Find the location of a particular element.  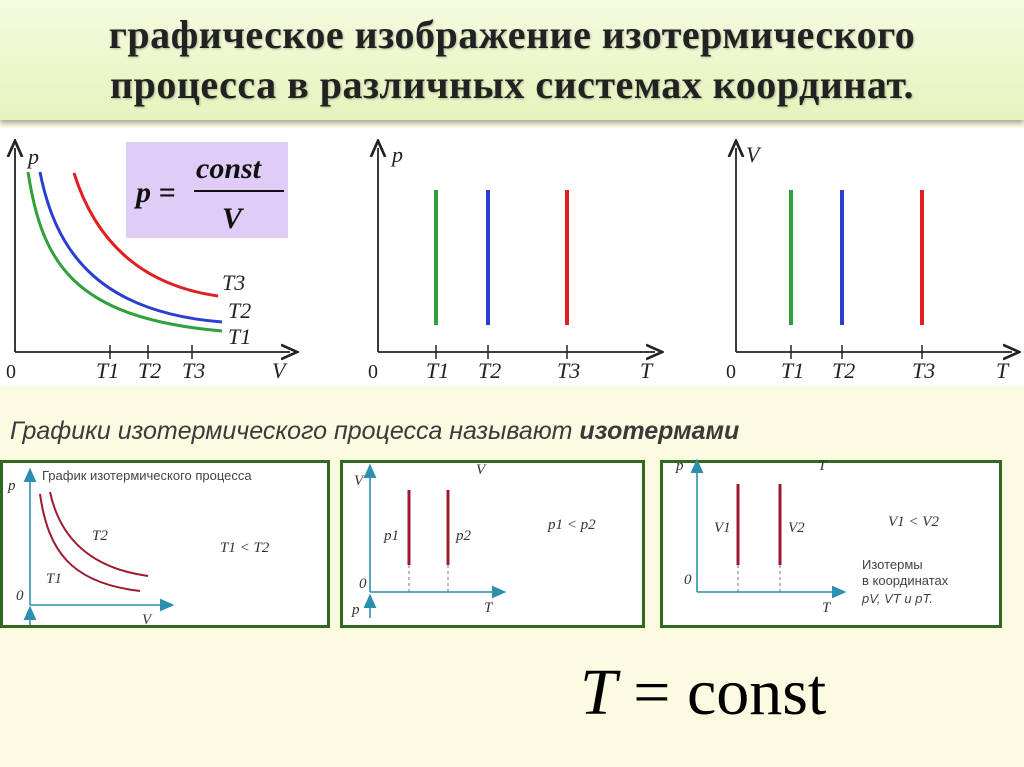

title-line-2: процесса в различных системах координат. is located at coordinates (512, 84).